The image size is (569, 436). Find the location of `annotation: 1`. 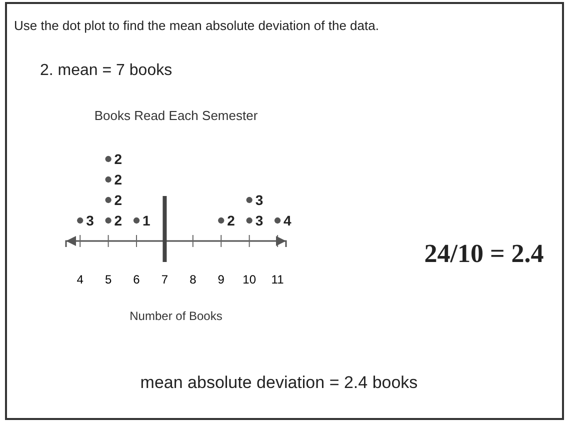

annotation: 1 is located at coordinates (146, 220).